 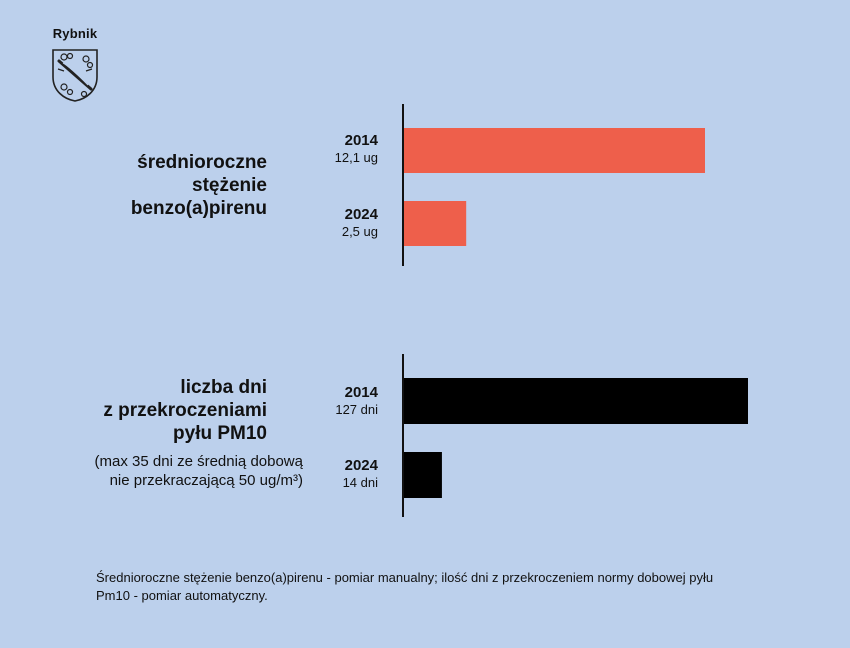 I want to click on coat-of-arms-icon, so click(x=75, y=75).